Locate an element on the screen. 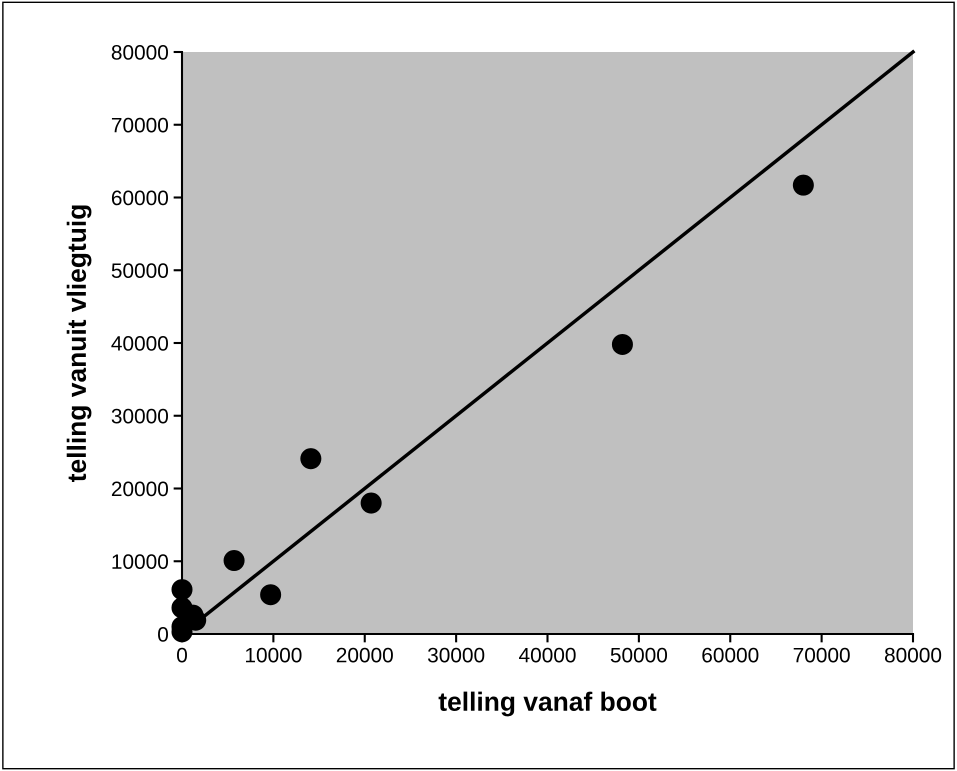 Image resolution: width=957 pixels, height=771 pixels. x-tick-label: 50000 is located at coordinates (639, 655).